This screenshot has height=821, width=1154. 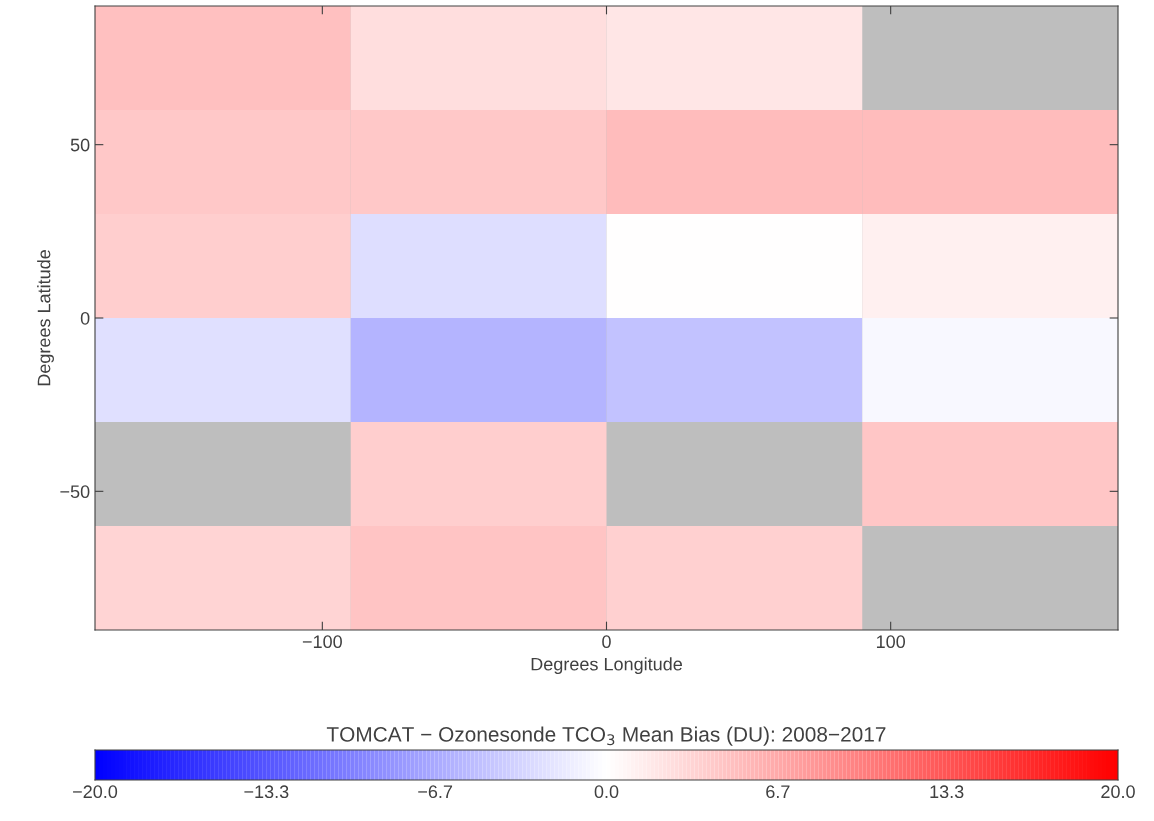 I want to click on color-bar-label: 0.0, so click(x=606, y=792).